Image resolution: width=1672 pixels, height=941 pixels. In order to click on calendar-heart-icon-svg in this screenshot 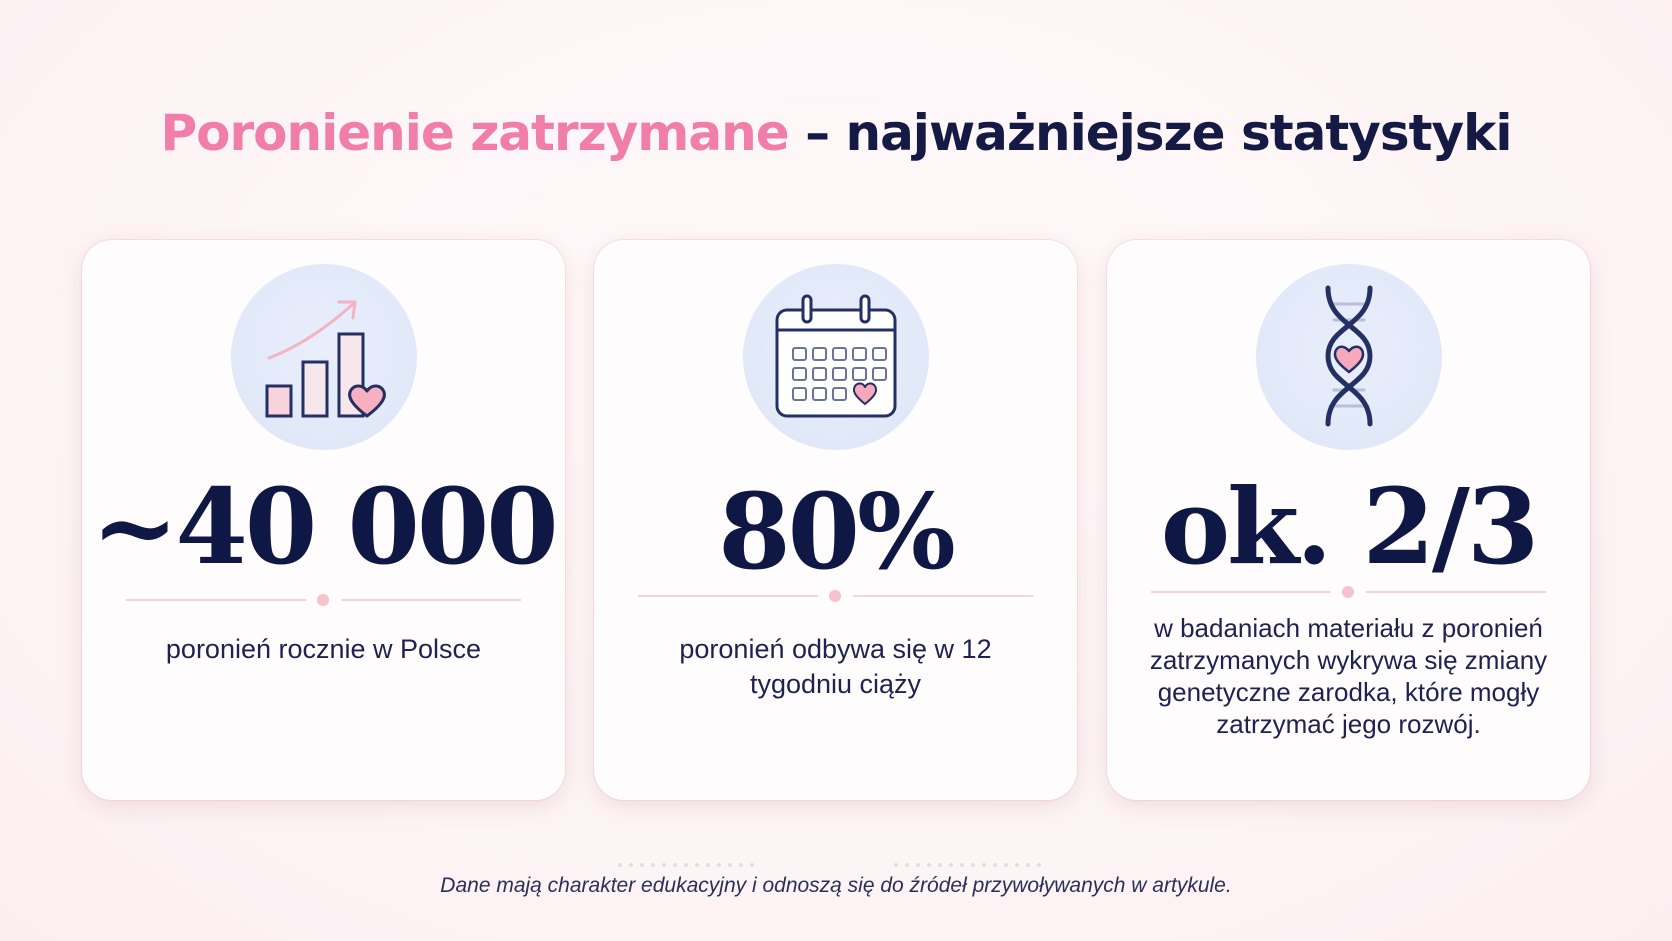, I will do `click(835, 356)`.